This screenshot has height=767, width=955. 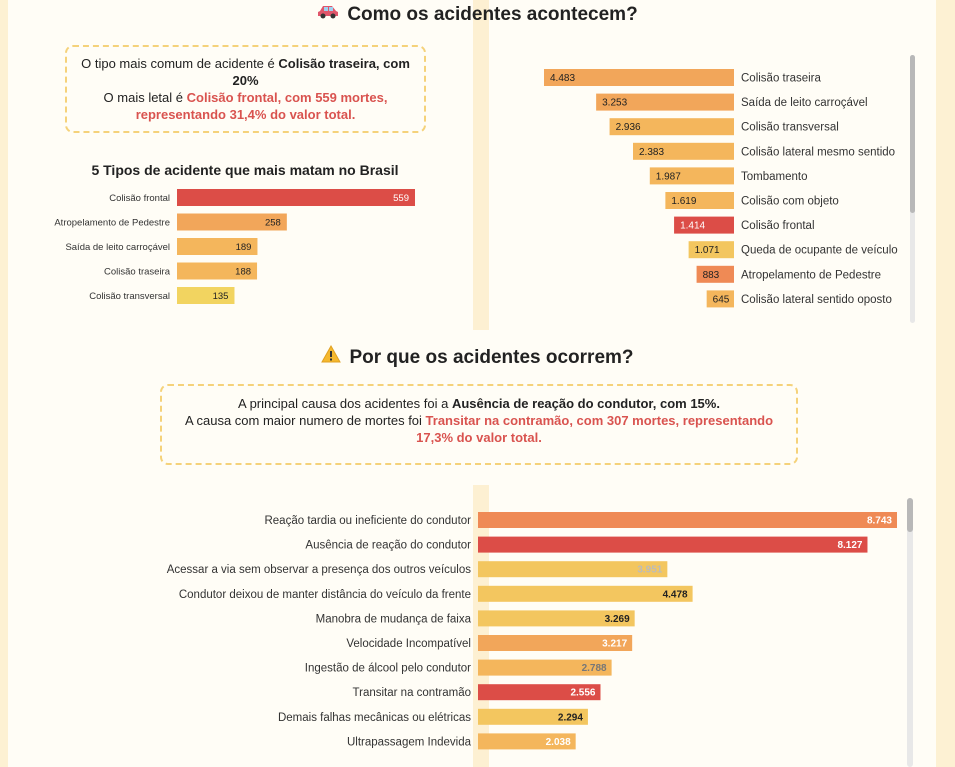 I want to click on chart3-scrollbar-thumb, so click(x=910, y=515).